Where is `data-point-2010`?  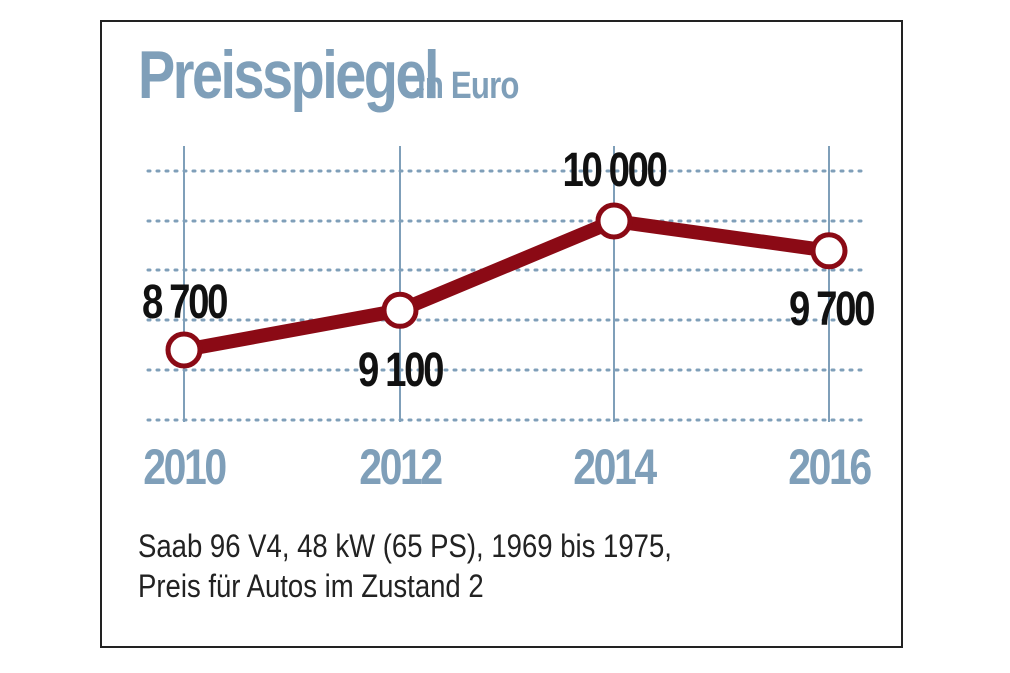
data-point-2010 is located at coordinates (184, 350).